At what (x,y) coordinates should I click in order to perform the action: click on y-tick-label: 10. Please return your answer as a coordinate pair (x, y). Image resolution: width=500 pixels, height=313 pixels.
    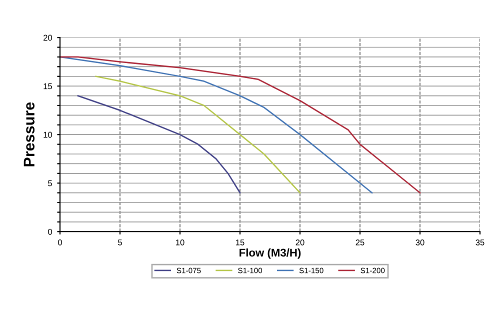
    Looking at the image, I should click on (48, 135).